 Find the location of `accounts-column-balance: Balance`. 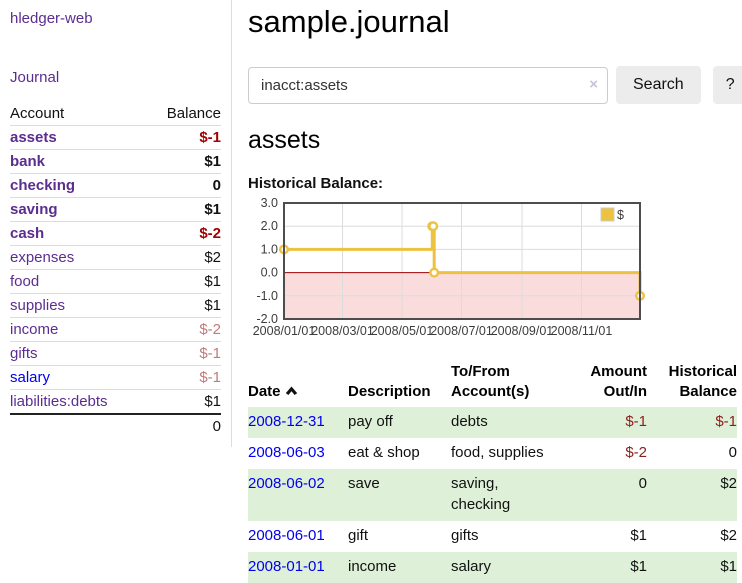

accounts-column-balance: Balance is located at coordinates (193, 113).